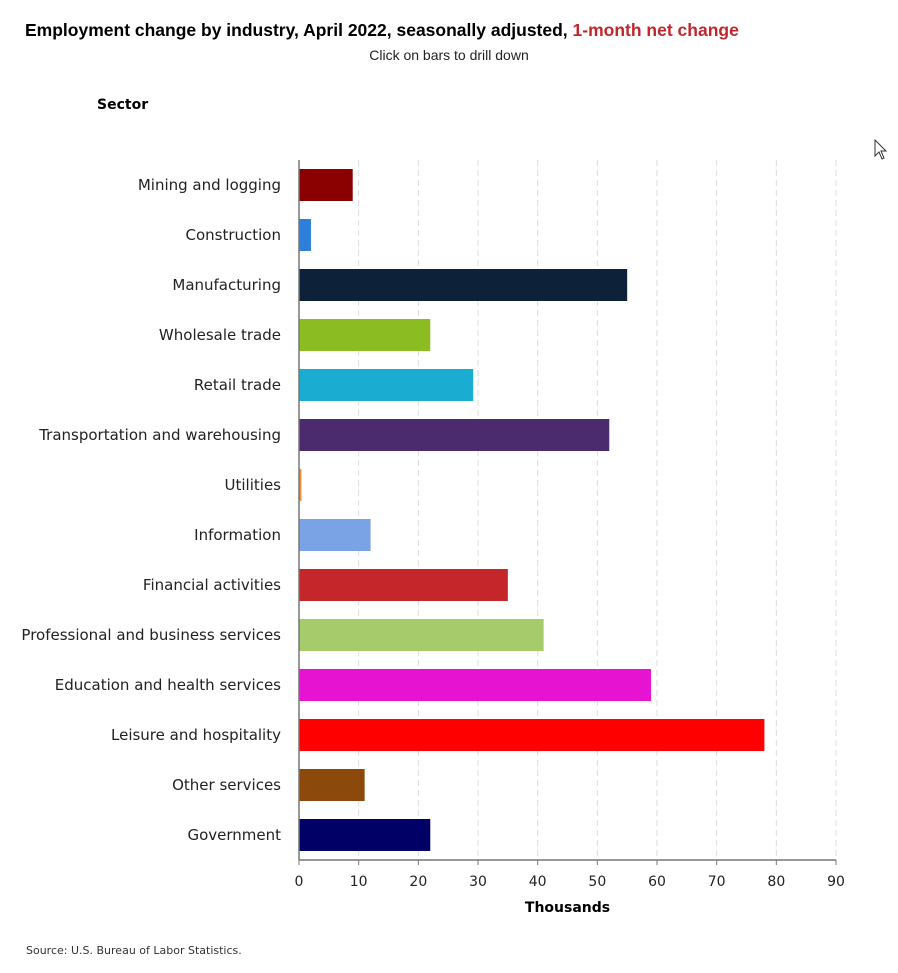 The image size is (898, 973). I want to click on category-label: Wholesale trade, so click(220, 335).